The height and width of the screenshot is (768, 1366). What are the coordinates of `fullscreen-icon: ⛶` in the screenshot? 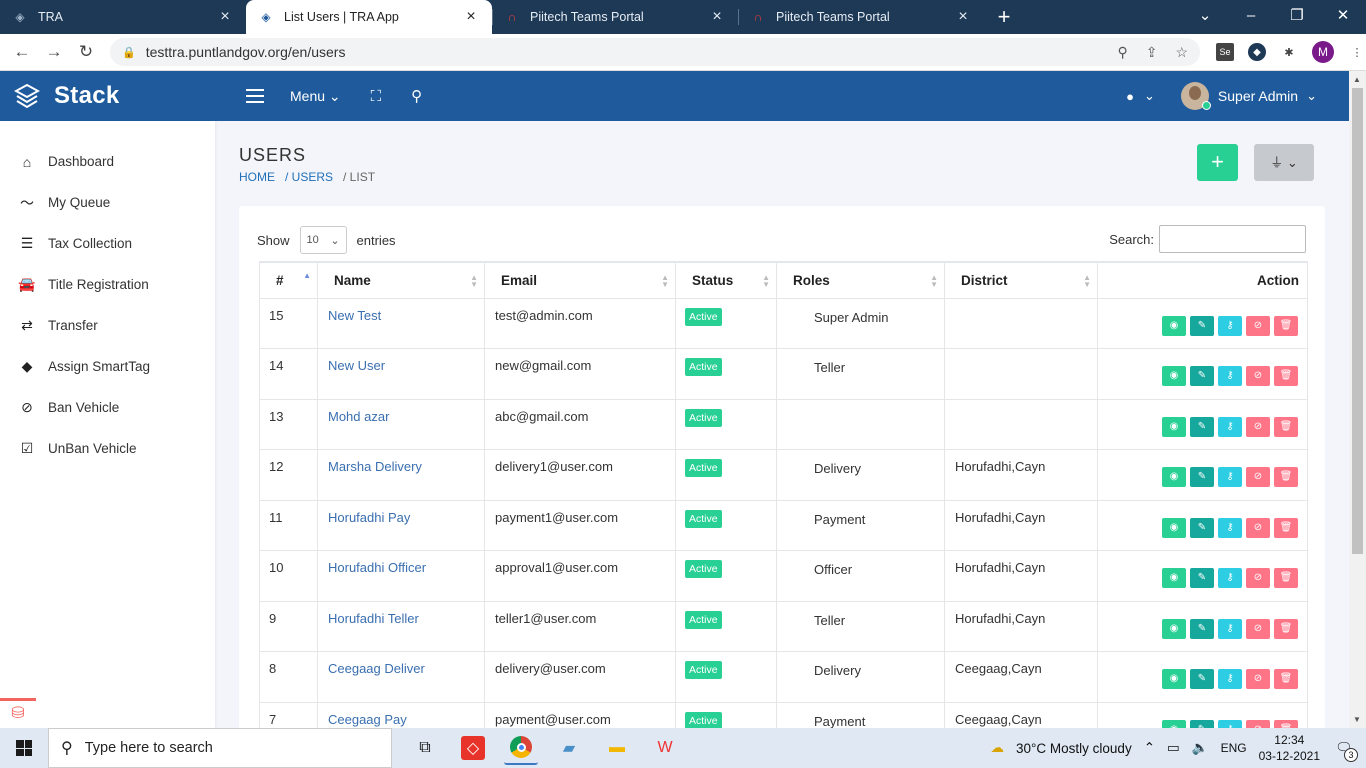 It's located at (376, 96).